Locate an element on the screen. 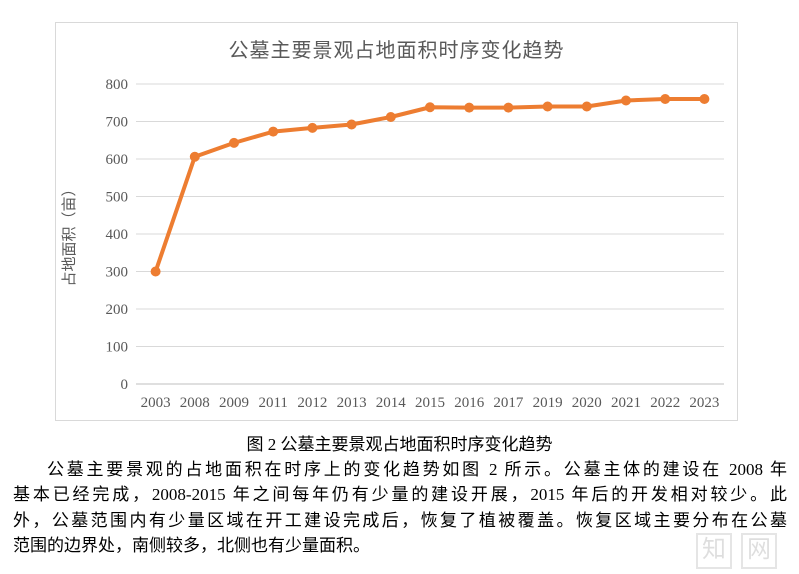 This screenshot has height=574, width=799. x-tick-label: 2021 is located at coordinates (626, 403).